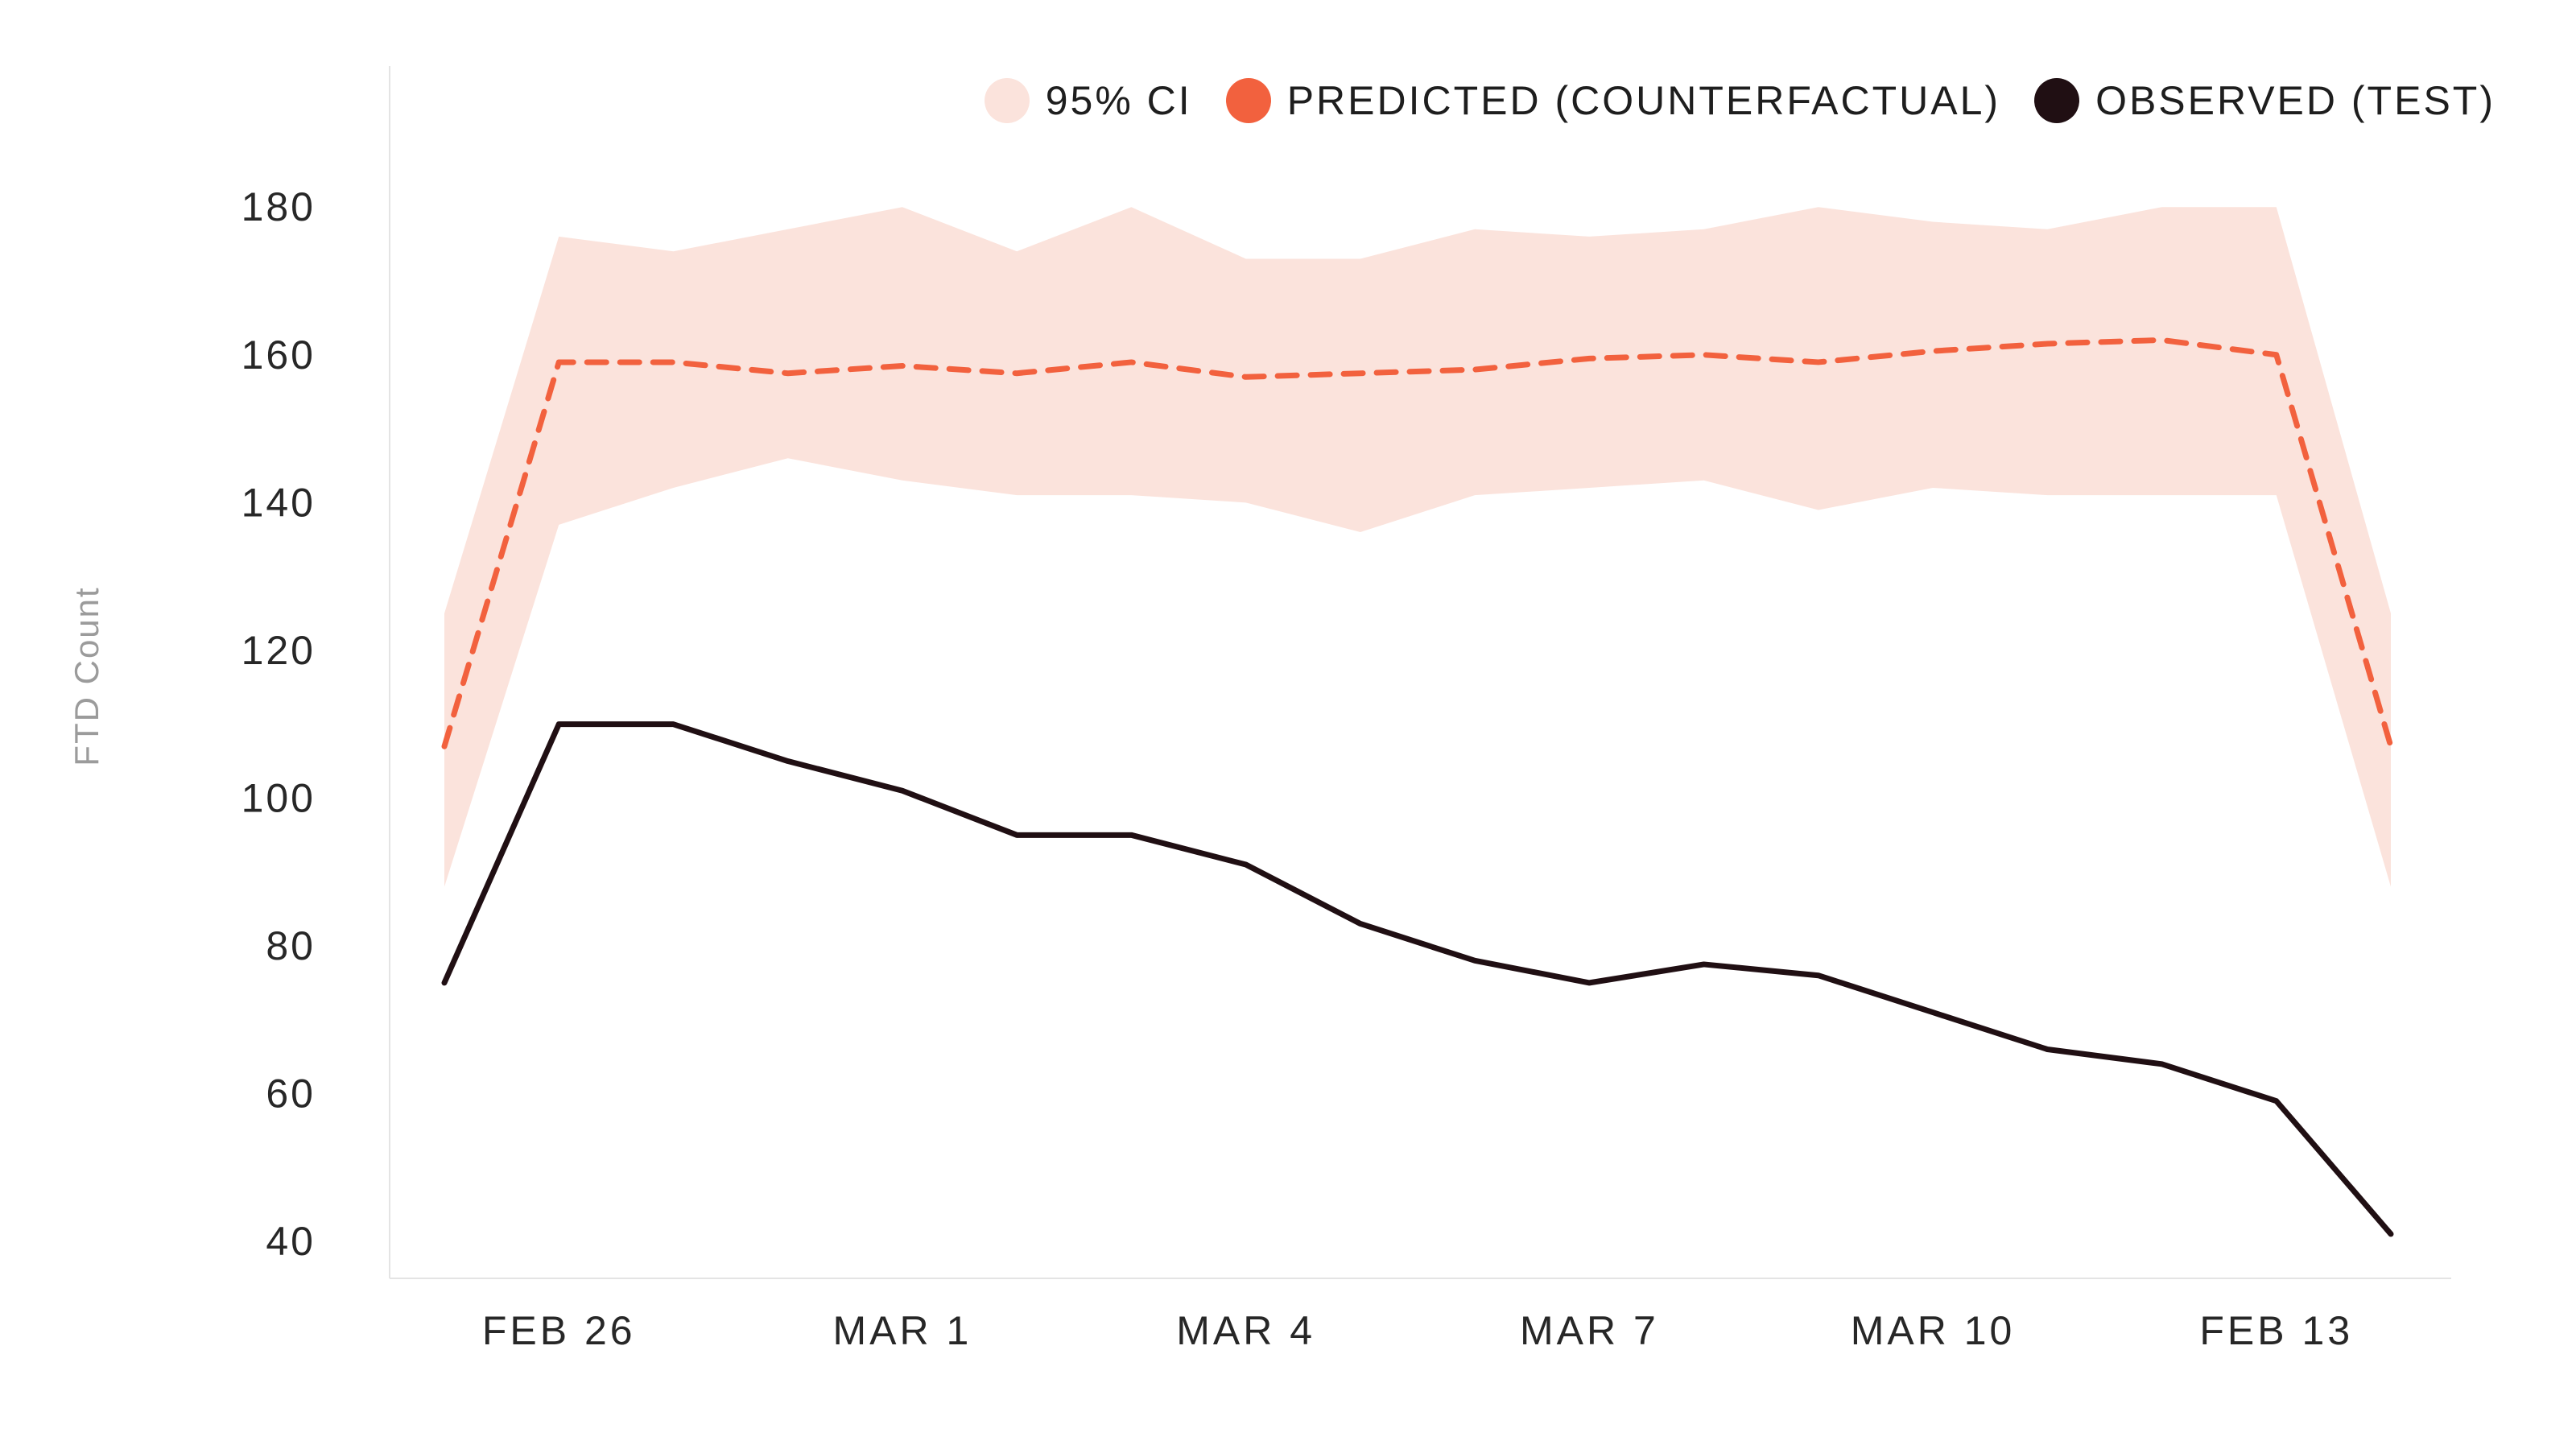  I want to click on y-tick-label: 80, so click(291, 945).